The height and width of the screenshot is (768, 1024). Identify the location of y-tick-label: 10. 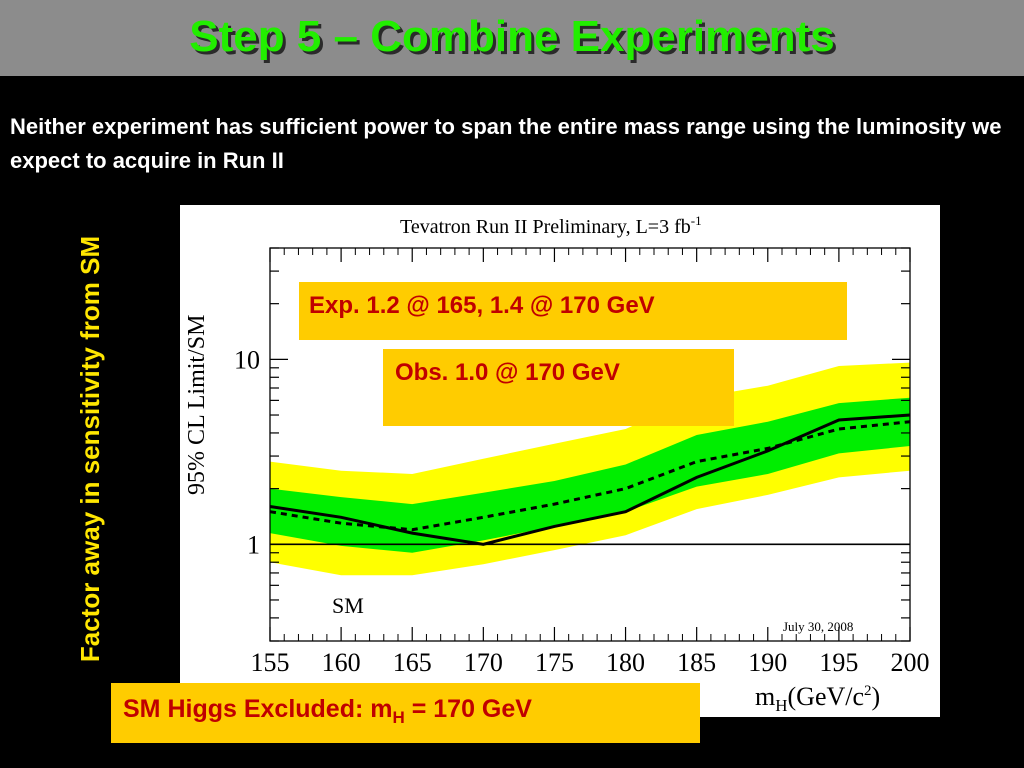
(247, 359).